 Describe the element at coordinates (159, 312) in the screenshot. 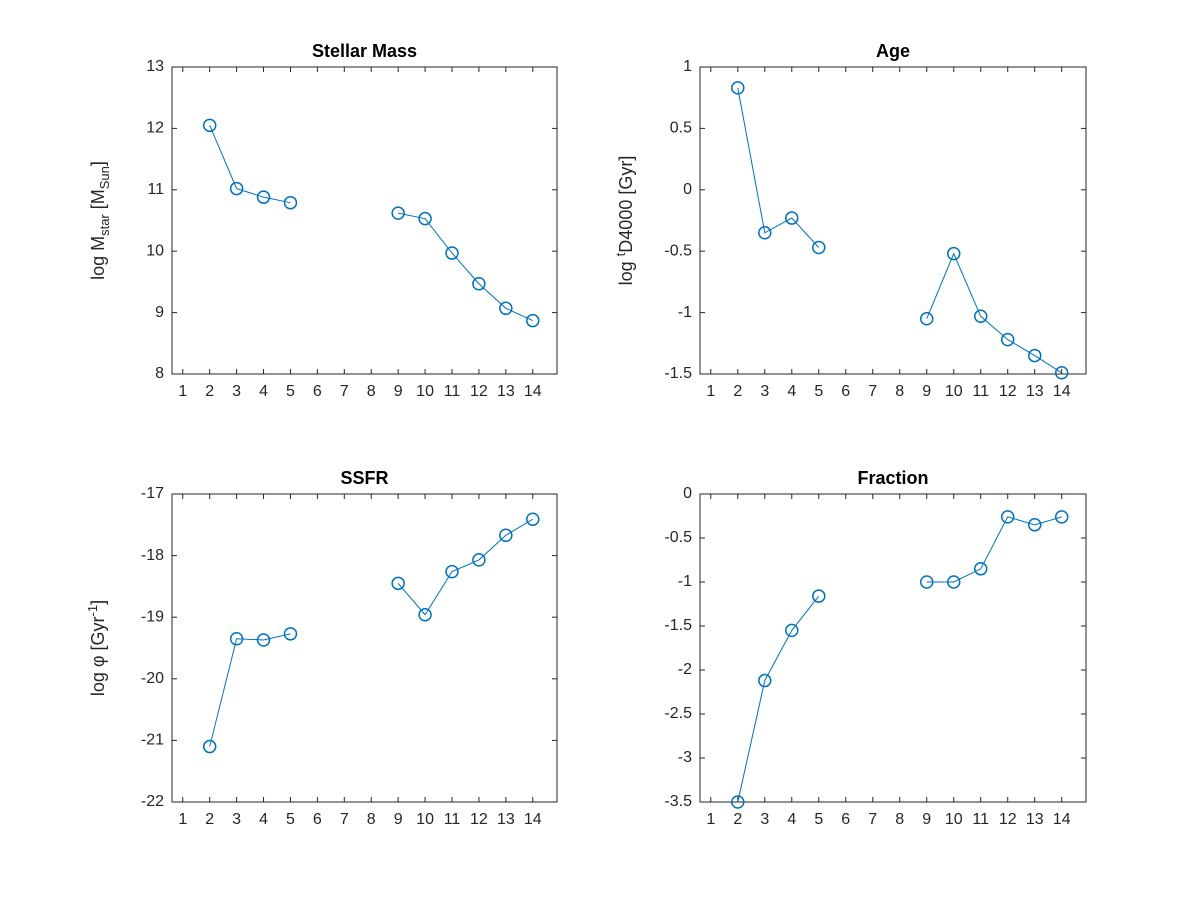

I see `y-tick-label: 9` at that location.